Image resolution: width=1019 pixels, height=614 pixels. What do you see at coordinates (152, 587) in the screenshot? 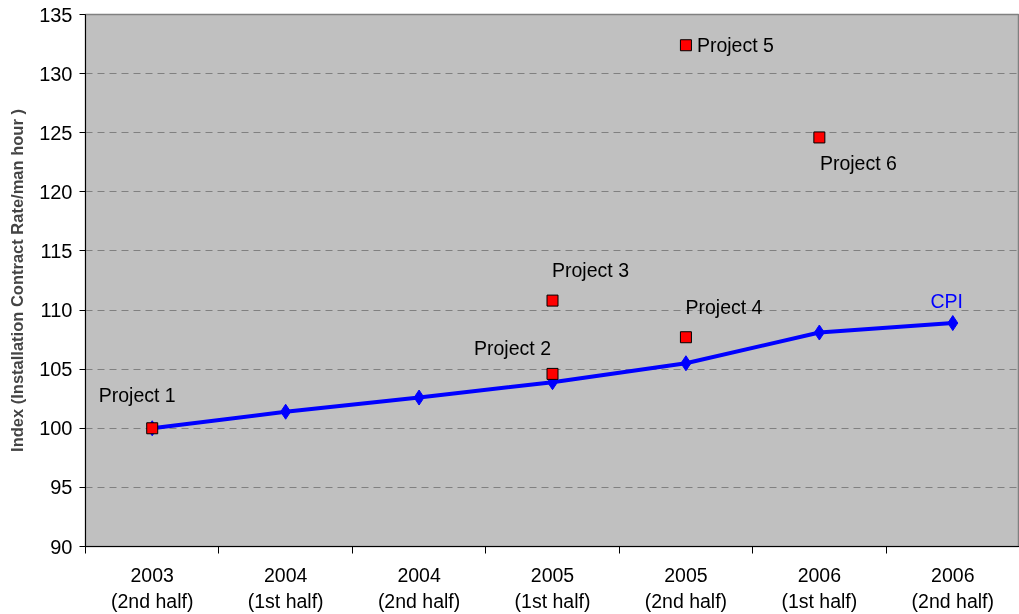
I see `x-tick-label: 2003 (2nd half)` at bounding box center [152, 587].